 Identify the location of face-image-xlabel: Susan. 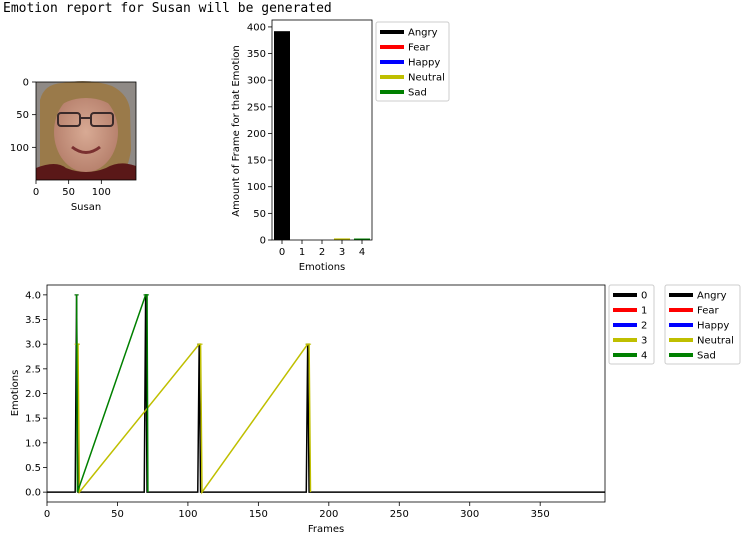
(86, 207).